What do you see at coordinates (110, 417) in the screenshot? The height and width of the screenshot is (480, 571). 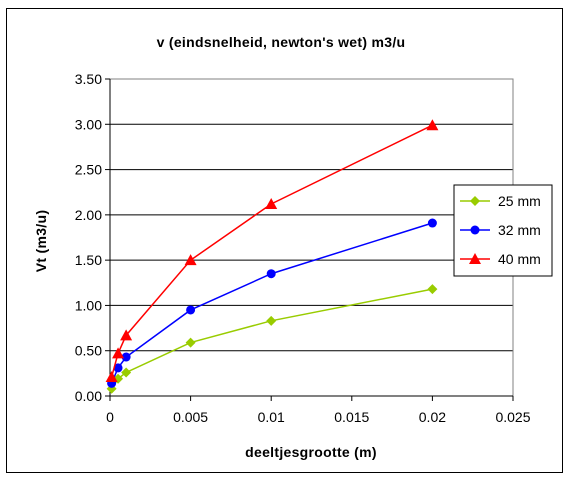 I see `x-tick-label: 0` at bounding box center [110, 417].